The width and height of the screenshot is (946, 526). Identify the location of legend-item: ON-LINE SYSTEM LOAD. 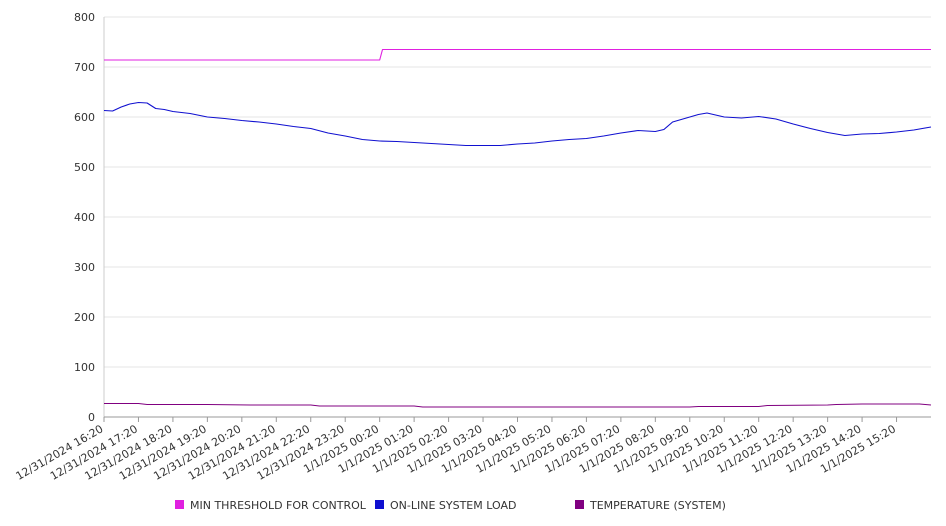
(445, 505).